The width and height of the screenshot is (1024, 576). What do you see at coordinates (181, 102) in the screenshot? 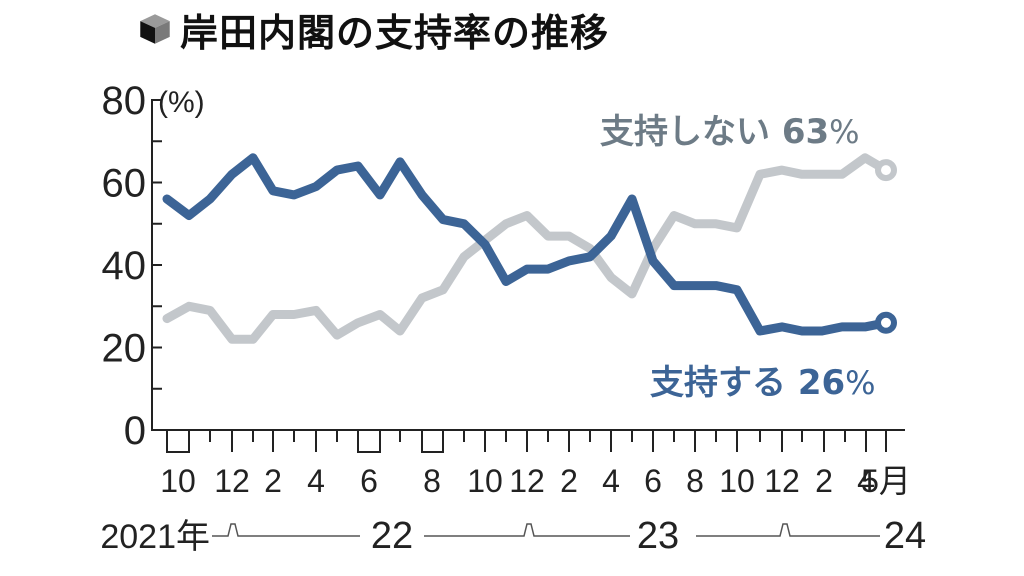
I see `y-unit-label: (%)` at bounding box center [181, 102].